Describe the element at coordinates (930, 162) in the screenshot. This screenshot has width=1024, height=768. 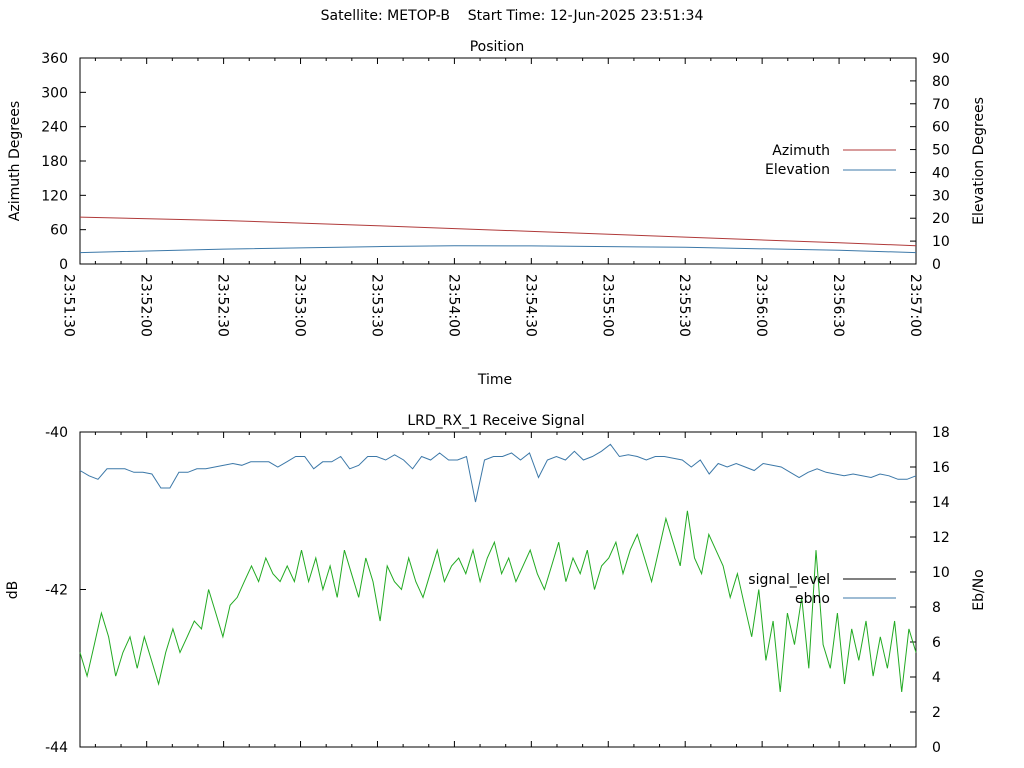
I see `position-right-ticks: 0 10 20 30 40 50 60 70 80 90` at that location.